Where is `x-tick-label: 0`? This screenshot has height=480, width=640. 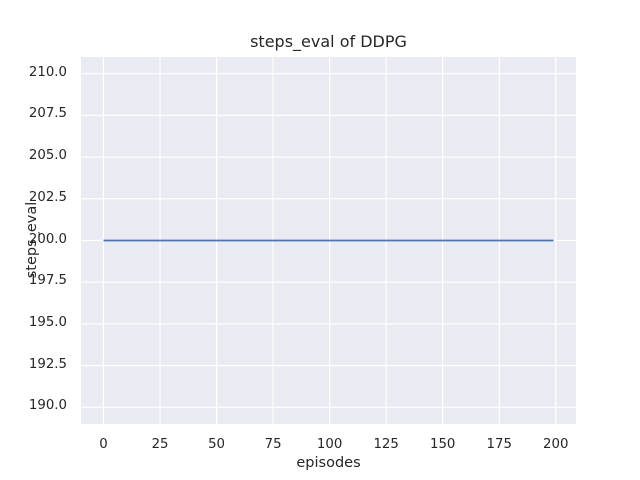
x-tick-label: 0 is located at coordinates (103, 444).